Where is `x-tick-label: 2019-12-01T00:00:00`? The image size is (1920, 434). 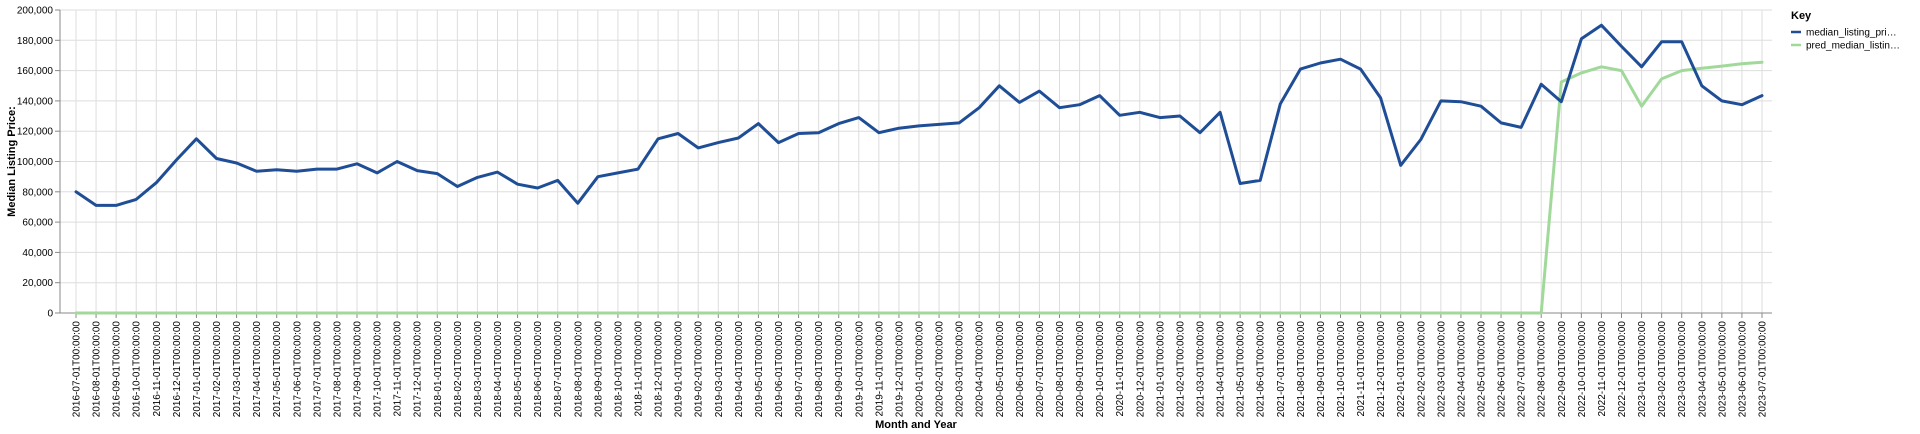 x-tick-label: 2019-12-01T00:00:00 is located at coordinates (899, 369).